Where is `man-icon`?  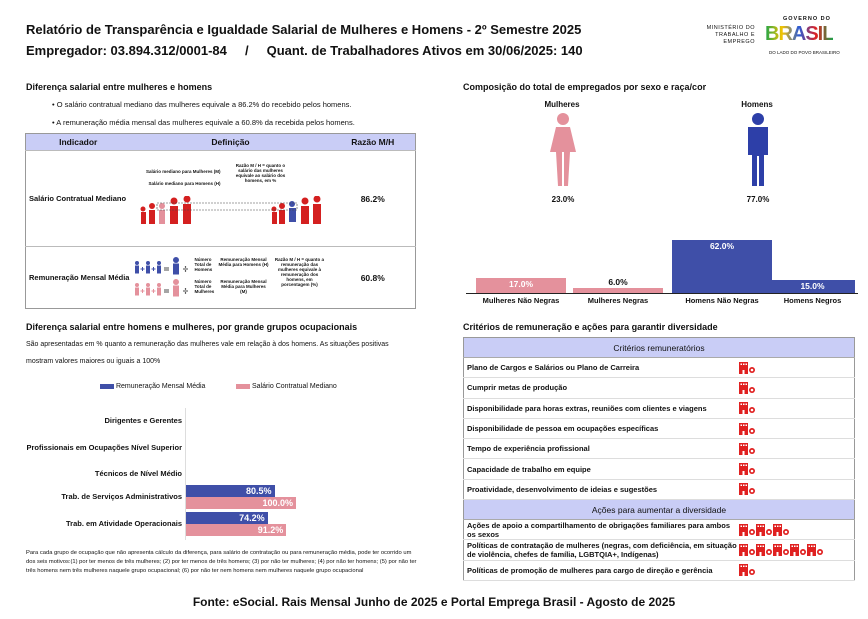
man-icon is located at coordinates (758, 149).